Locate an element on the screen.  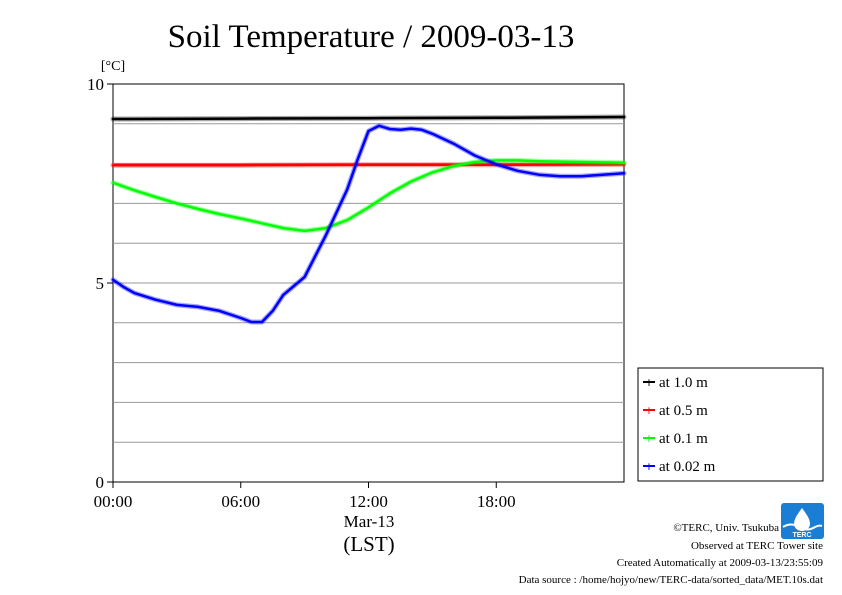
x-axis-timezone-label: (LST) is located at coordinates (368, 544).